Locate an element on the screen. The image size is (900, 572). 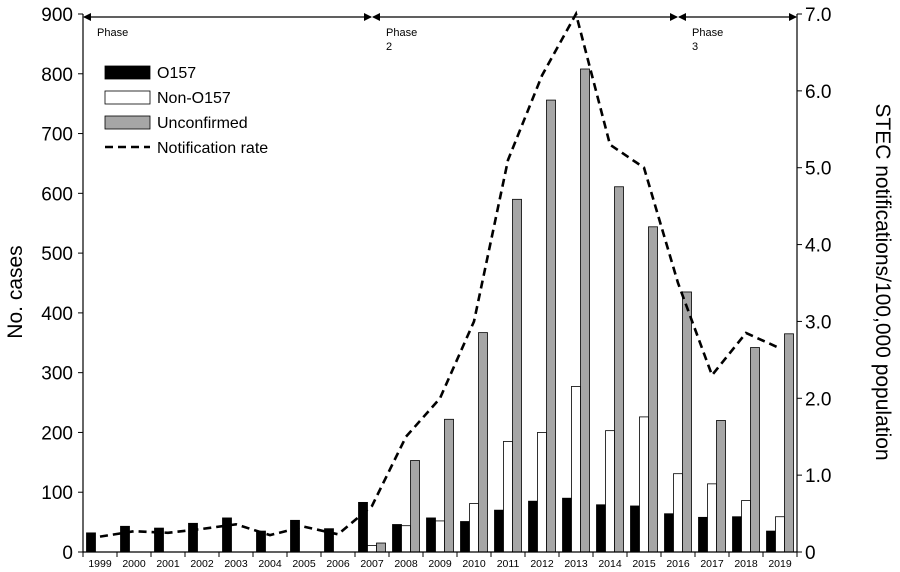
legend-swatch-unconfirmed is located at coordinates (127, 122).